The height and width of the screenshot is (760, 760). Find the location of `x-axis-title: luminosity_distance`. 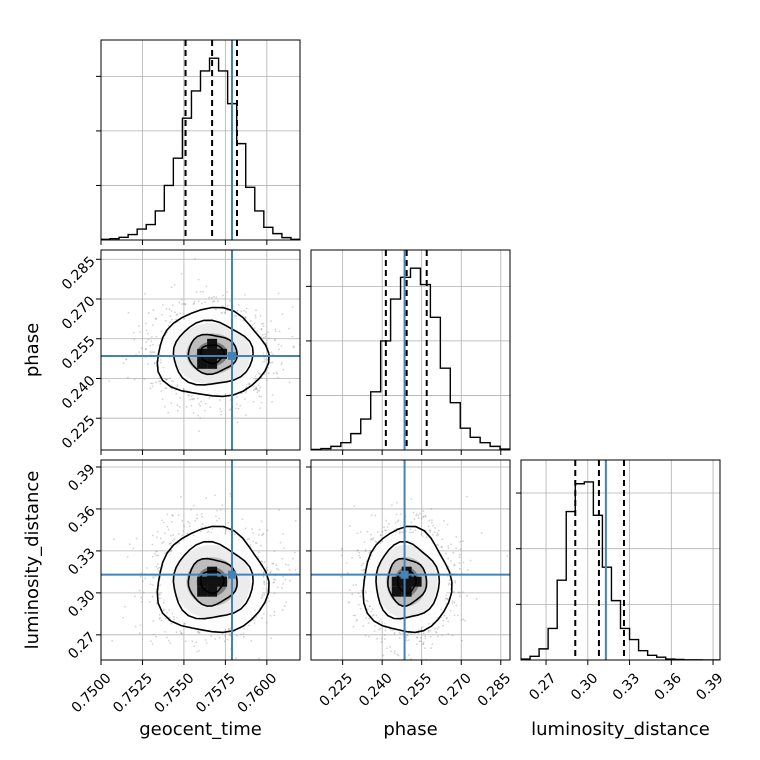

x-axis-title: luminosity_distance is located at coordinates (620, 729).